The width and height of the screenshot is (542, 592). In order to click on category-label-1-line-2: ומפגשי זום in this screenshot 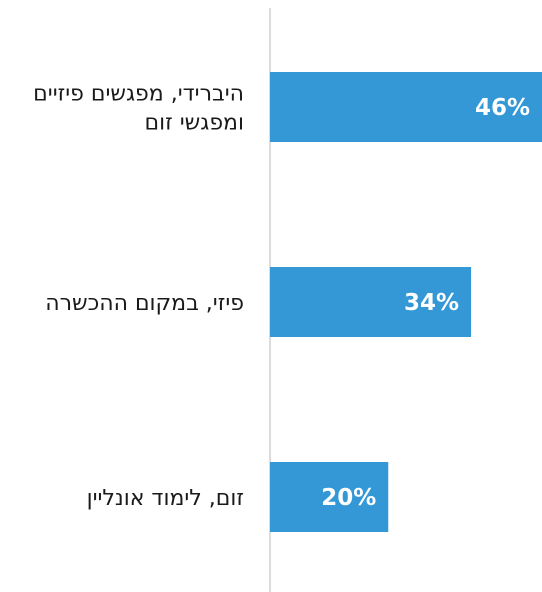, I will do `click(194, 123)`.